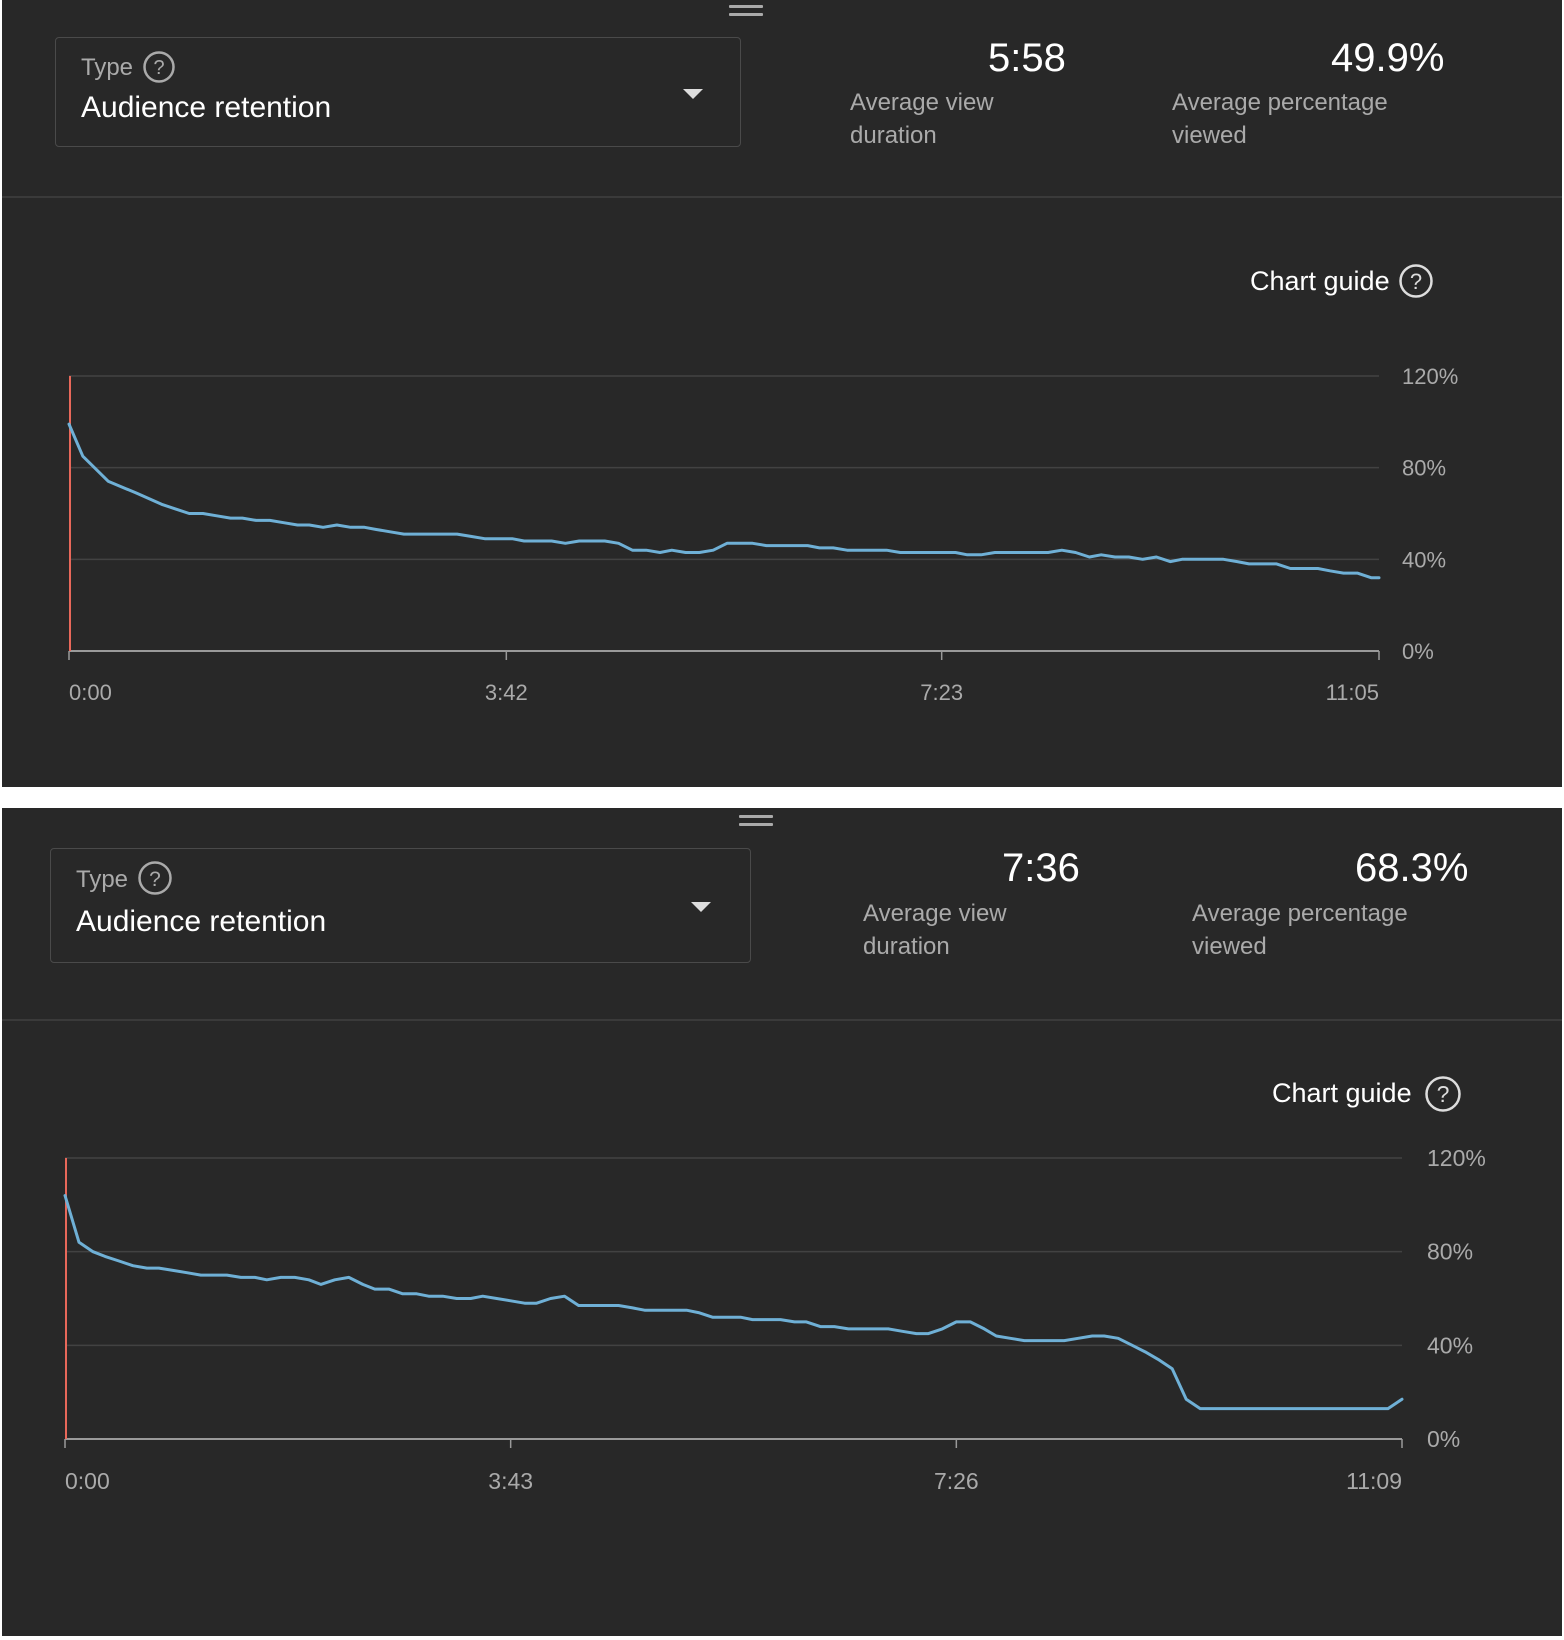  What do you see at coordinates (1352, 692) in the screenshot?
I see `x-tick-label: 11:05` at bounding box center [1352, 692].